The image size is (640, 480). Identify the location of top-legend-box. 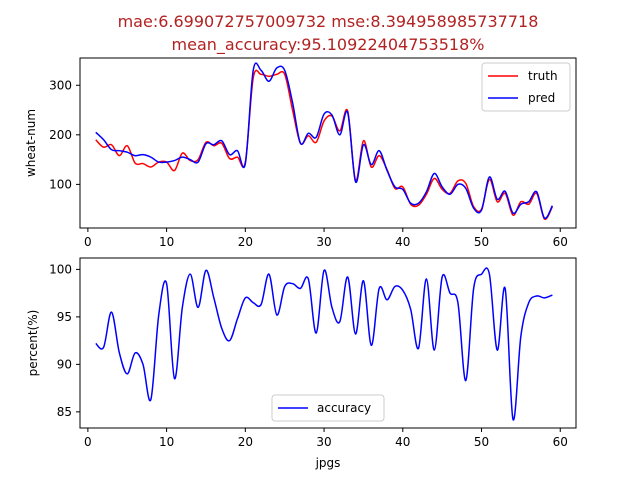
(526, 87).